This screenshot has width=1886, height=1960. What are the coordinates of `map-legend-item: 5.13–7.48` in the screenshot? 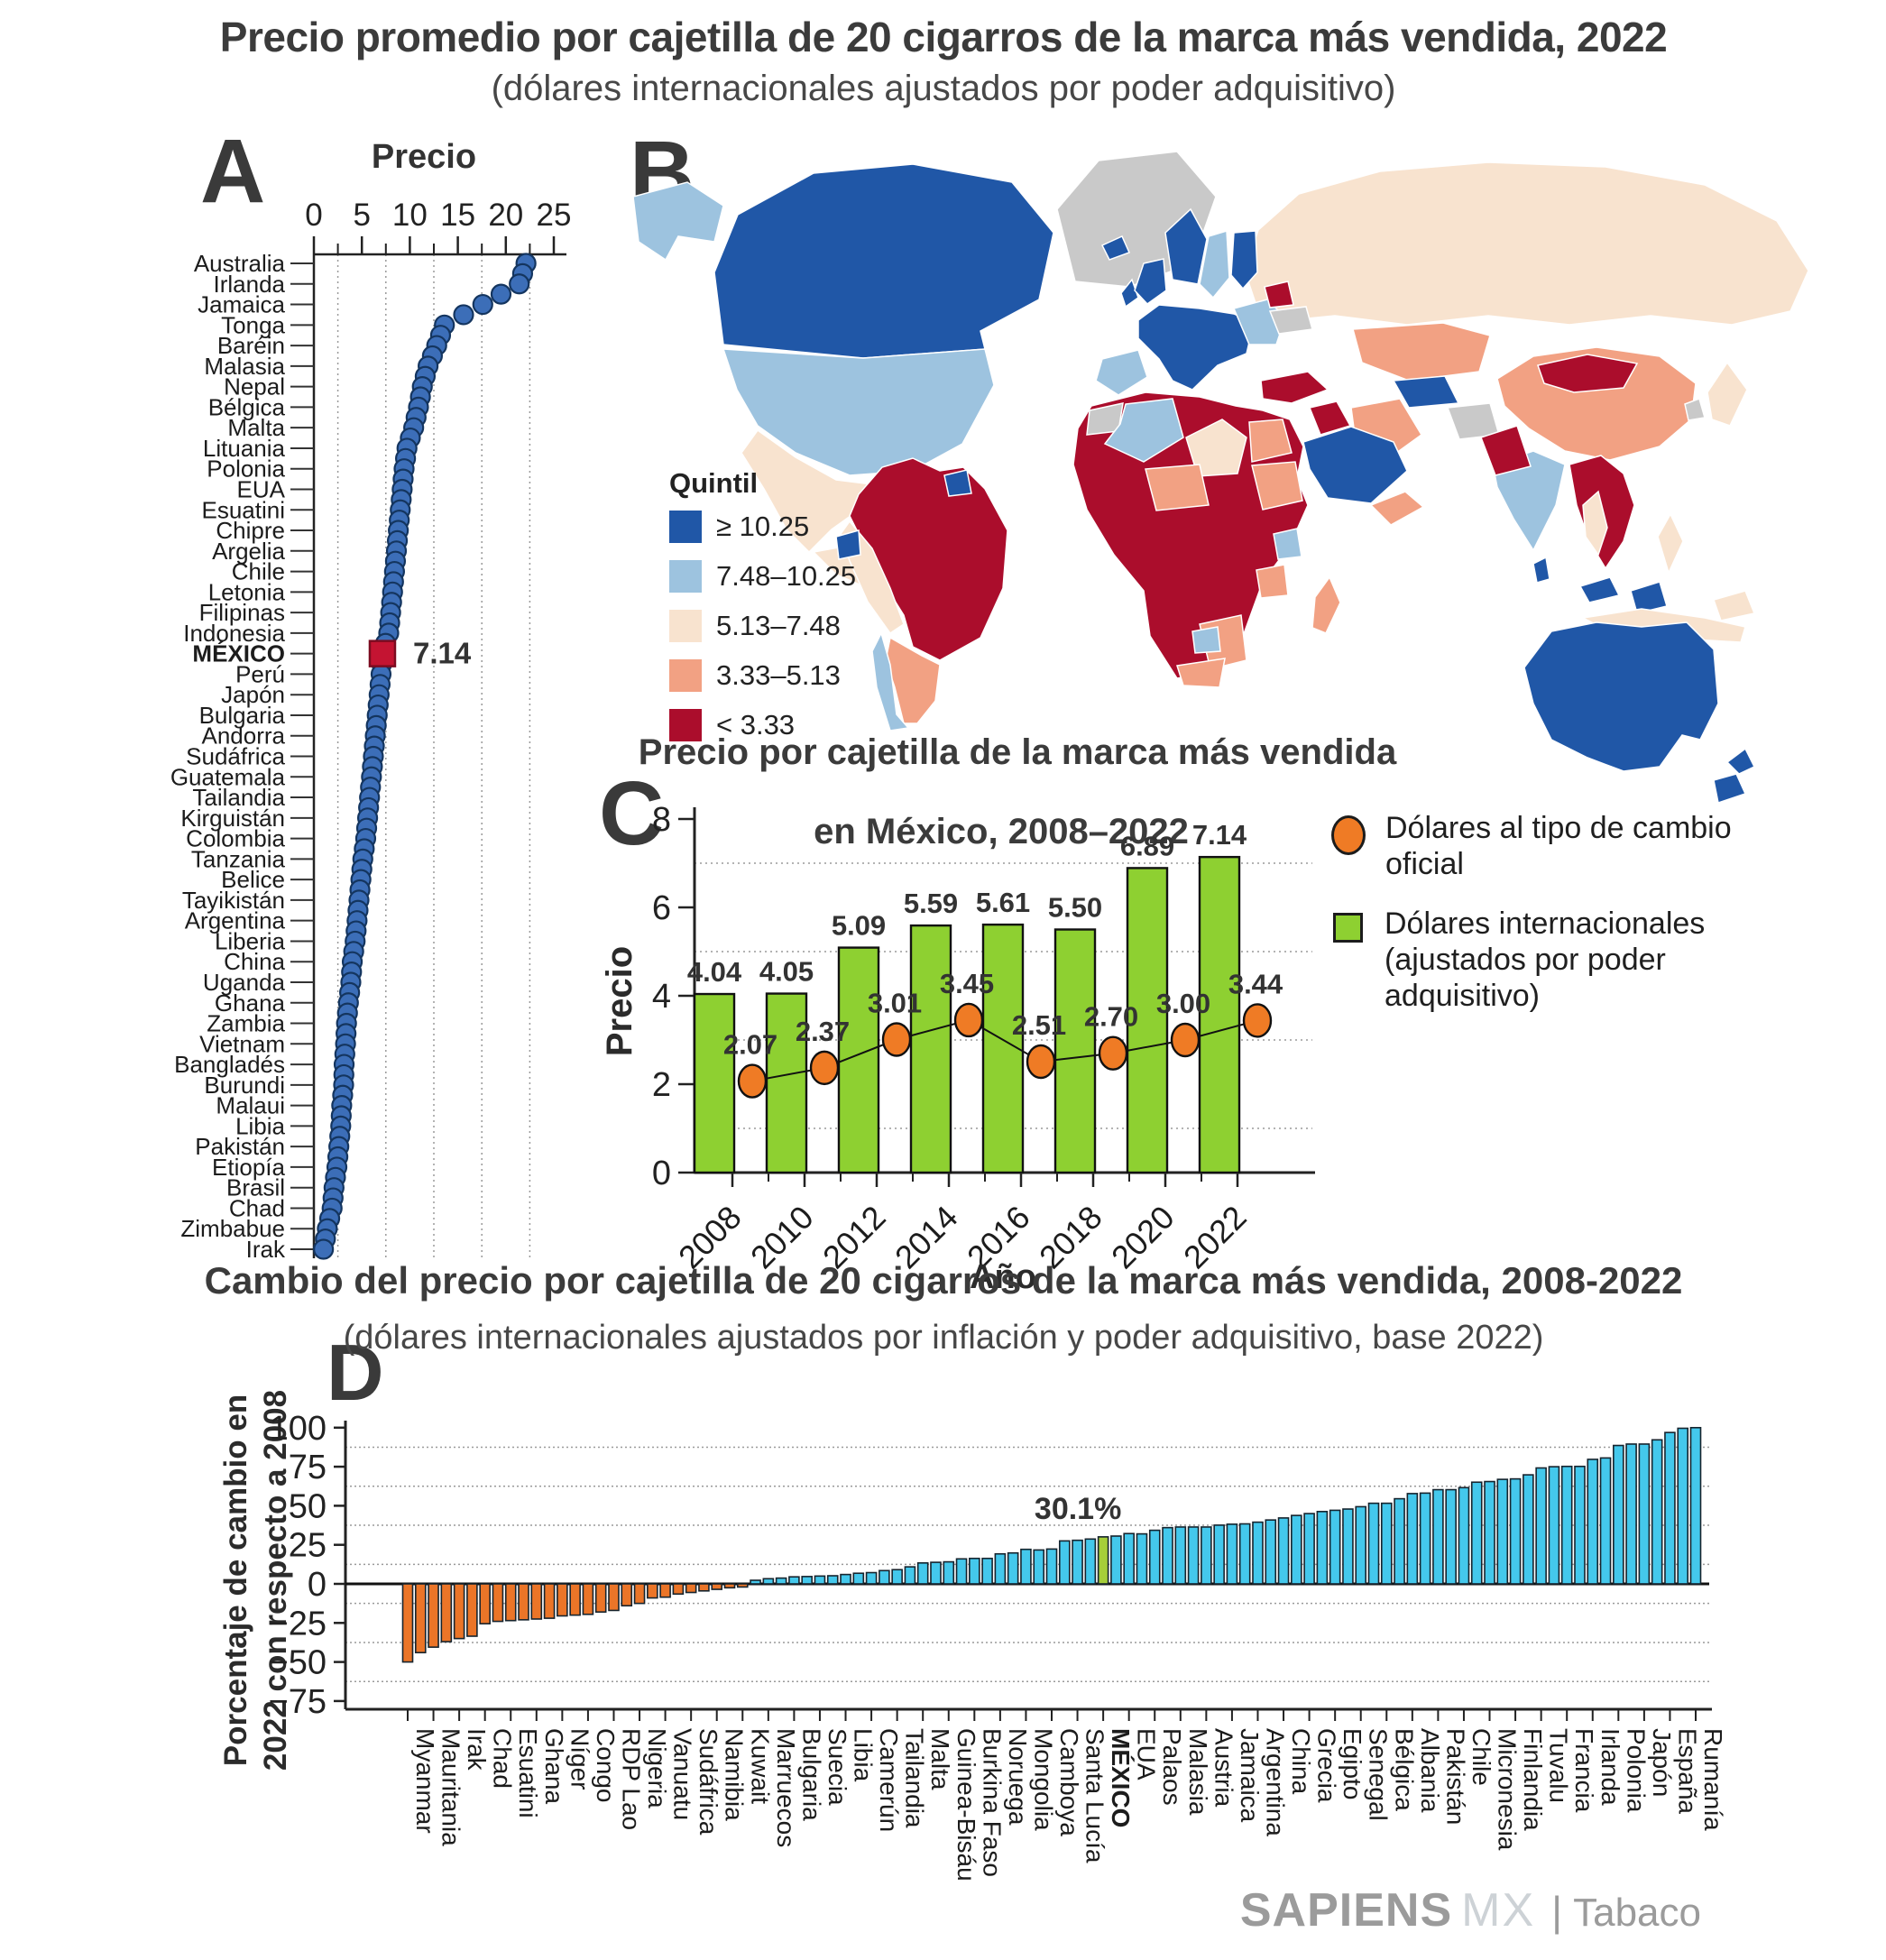 It's located at (786, 626).